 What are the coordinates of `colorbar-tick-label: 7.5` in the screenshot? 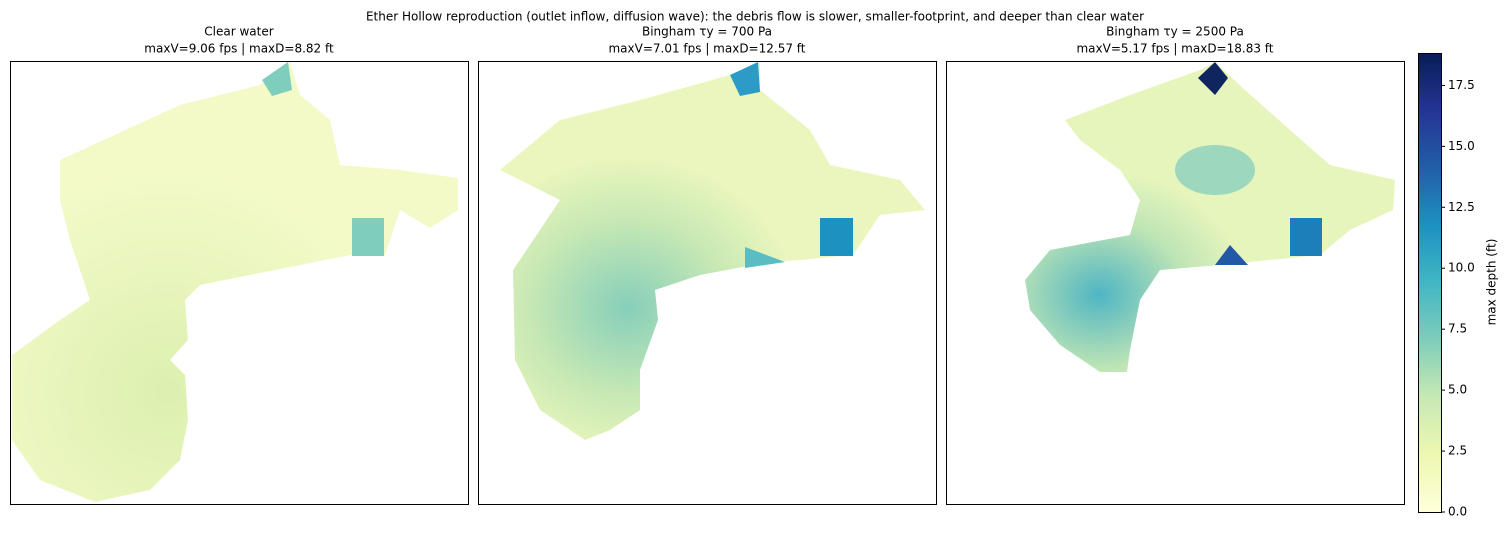 It's located at (1457, 329).